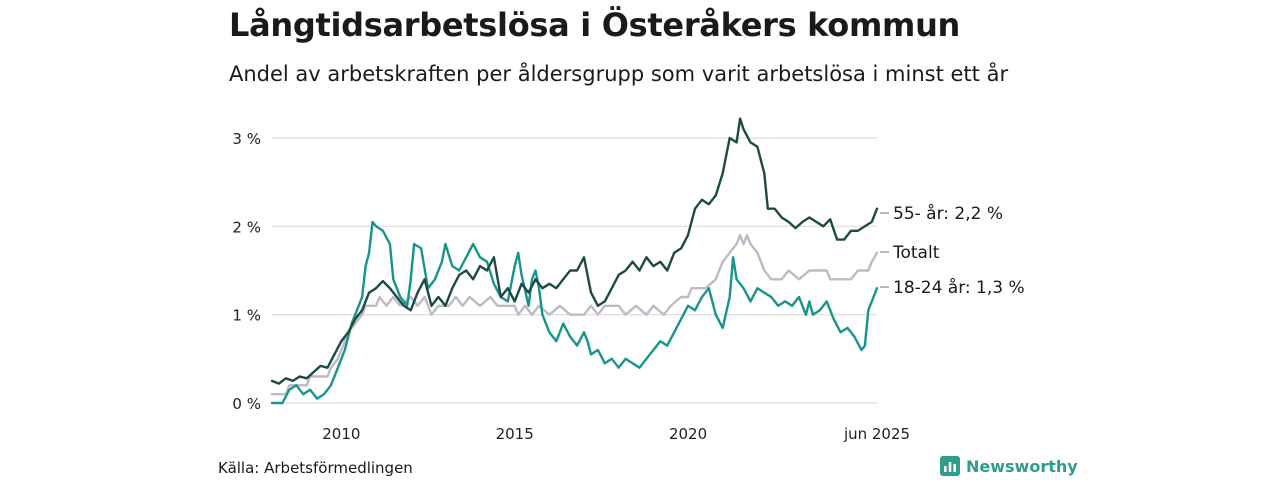 The image size is (1280, 480). Describe the element at coordinates (246, 316) in the screenshot. I see `y-tick-label: 1 %` at that location.